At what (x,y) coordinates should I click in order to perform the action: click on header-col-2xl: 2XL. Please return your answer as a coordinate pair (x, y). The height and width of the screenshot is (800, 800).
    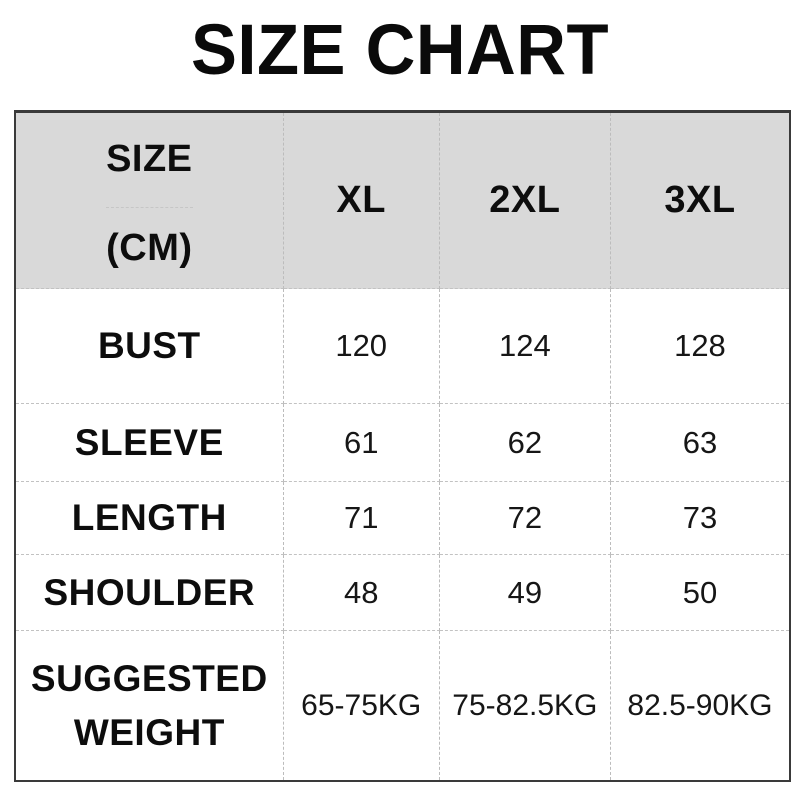
    Looking at the image, I should click on (525, 201).